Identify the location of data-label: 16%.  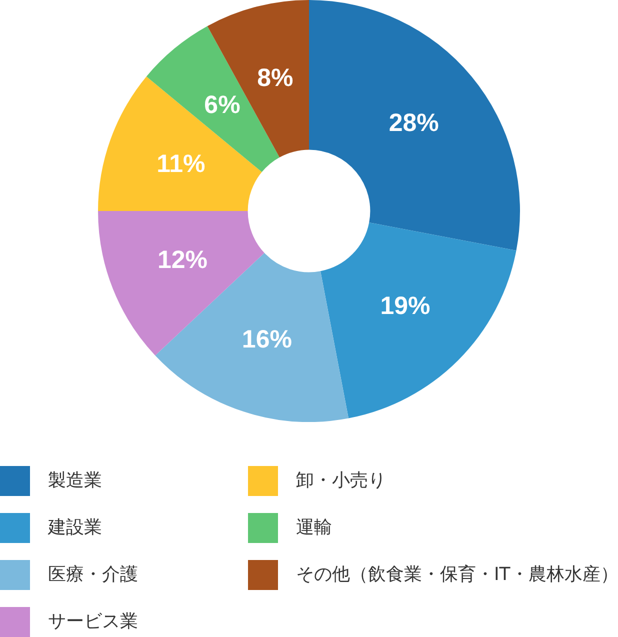
(267, 339).